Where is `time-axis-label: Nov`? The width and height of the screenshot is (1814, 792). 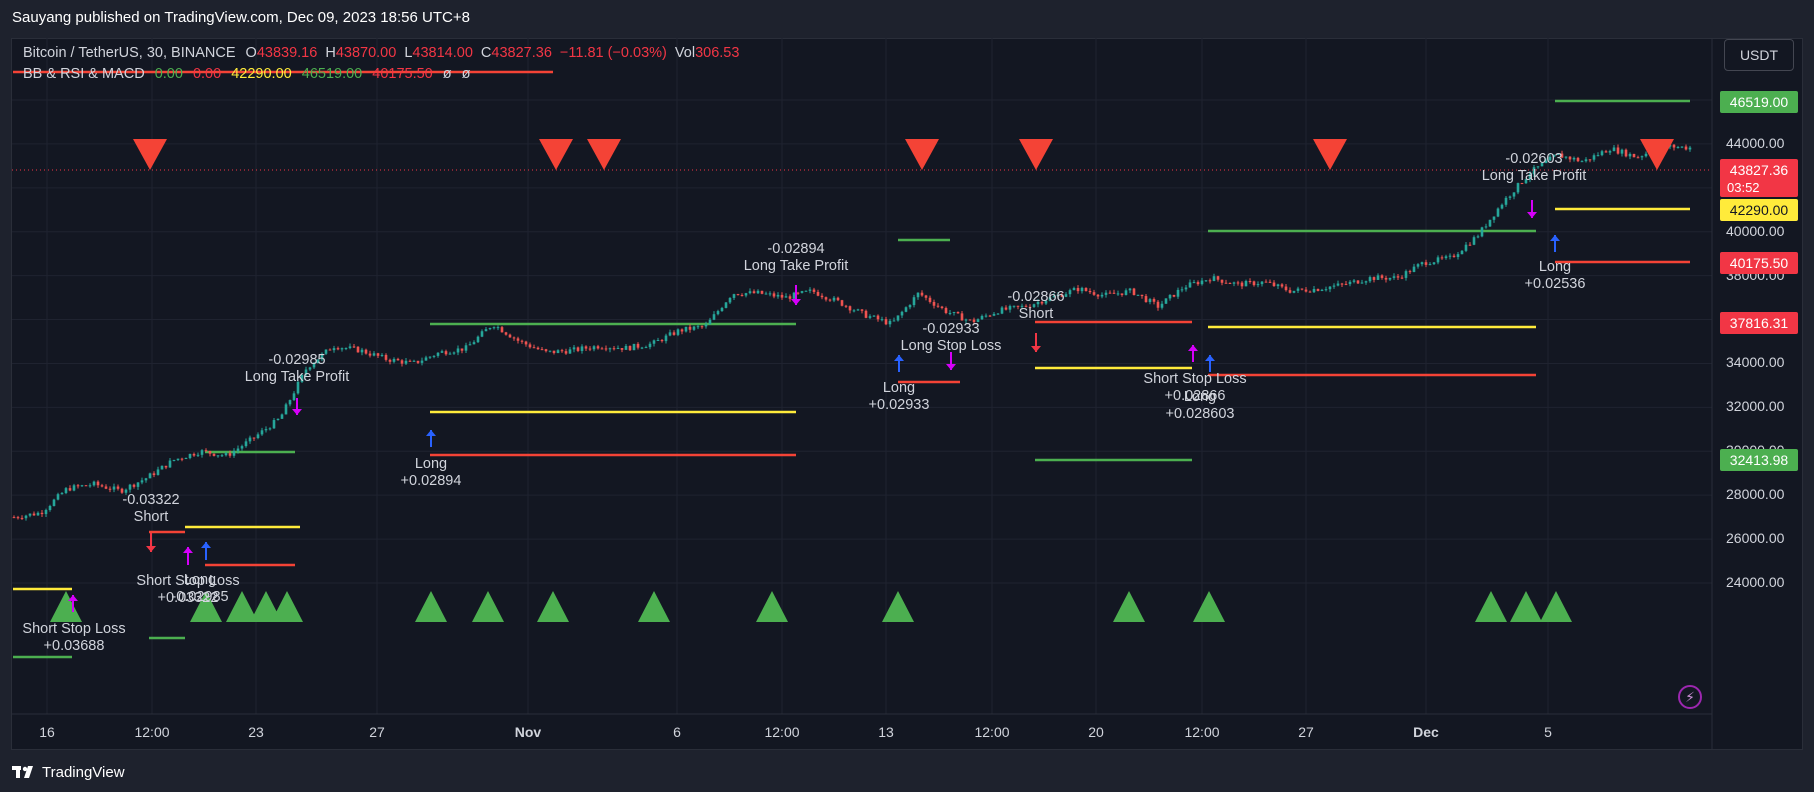 time-axis-label: Nov is located at coordinates (528, 732).